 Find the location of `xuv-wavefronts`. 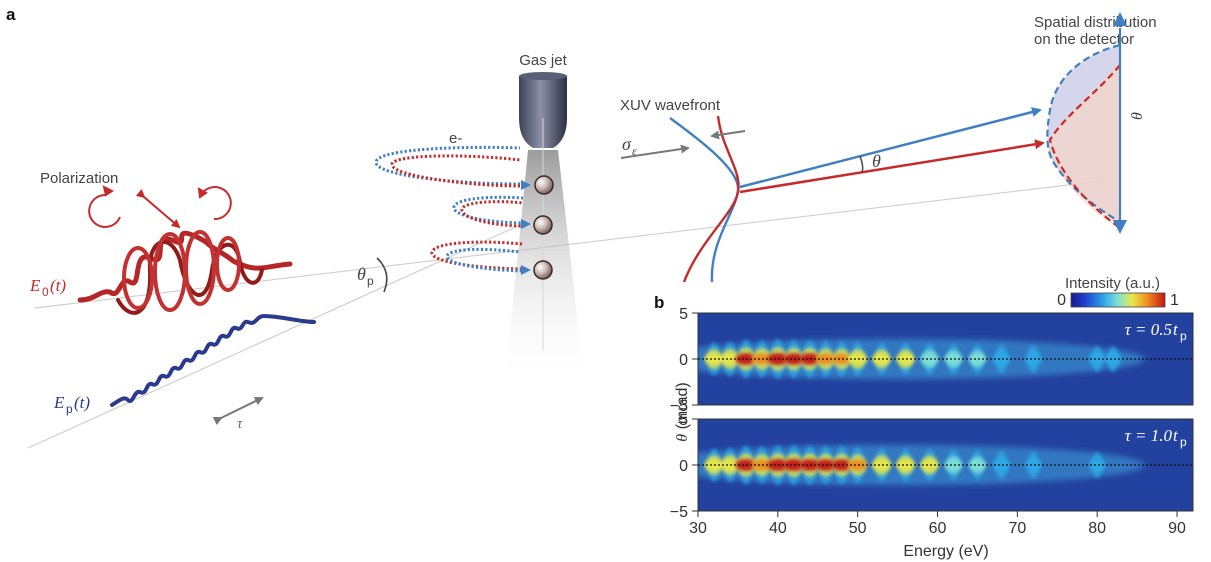

xuv-wavefronts is located at coordinates (704, 199).